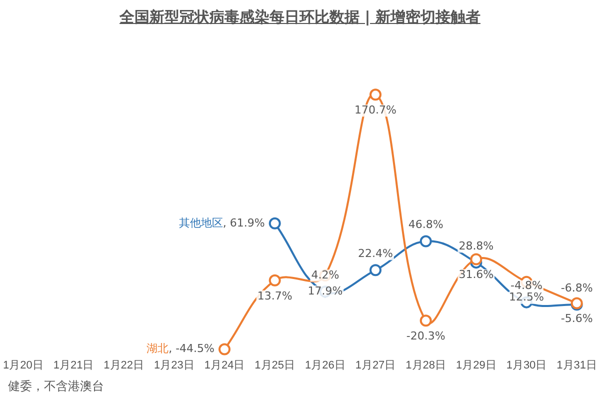 The width and height of the screenshot is (600, 400). What do you see at coordinates (576, 288) in the screenshot?
I see `data-label: -6.8%` at bounding box center [576, 288].